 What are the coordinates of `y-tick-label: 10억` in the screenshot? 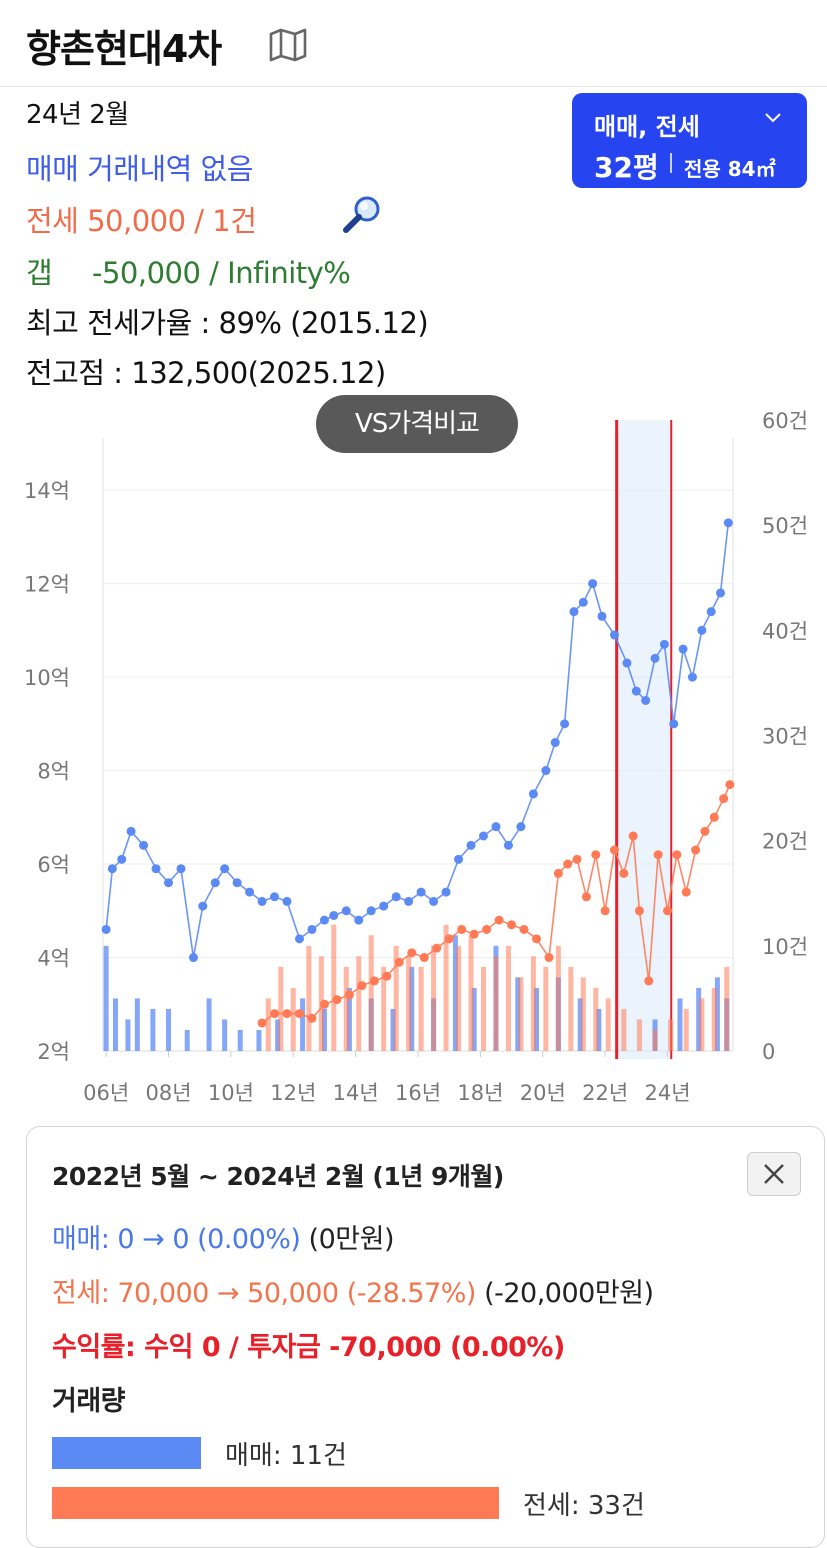 It's located at (47, 678).